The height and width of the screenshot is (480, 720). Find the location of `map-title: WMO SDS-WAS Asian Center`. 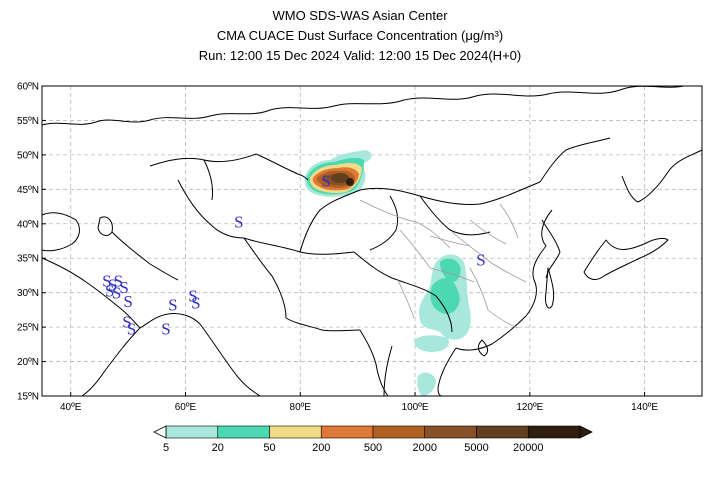

map-title: WMO SDS-WAS Asian Center is located at coordinates (360, 15).